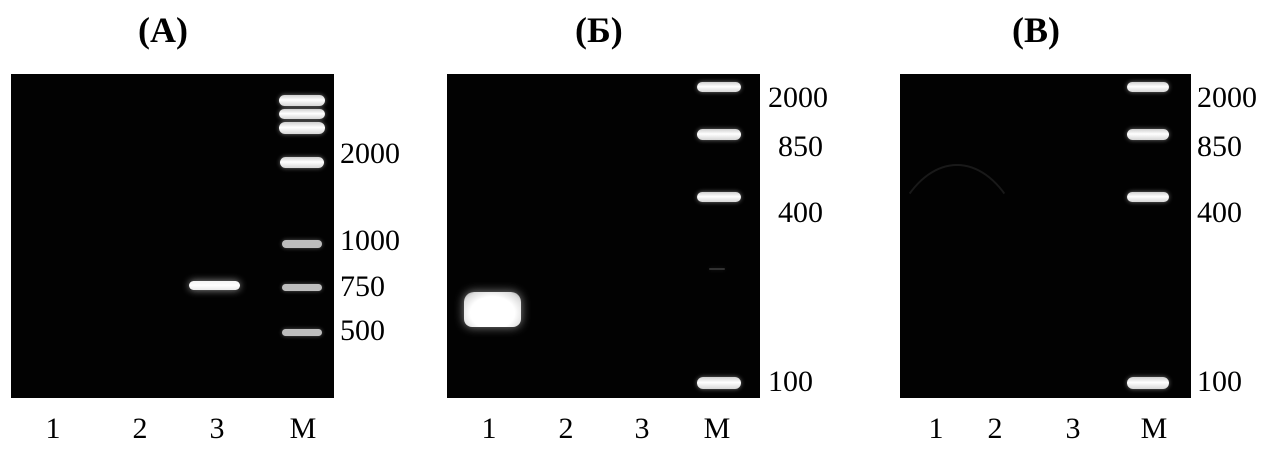 This screenshot has height=452, width=1272. I want to click on gel-artifact, so click(967, 281).